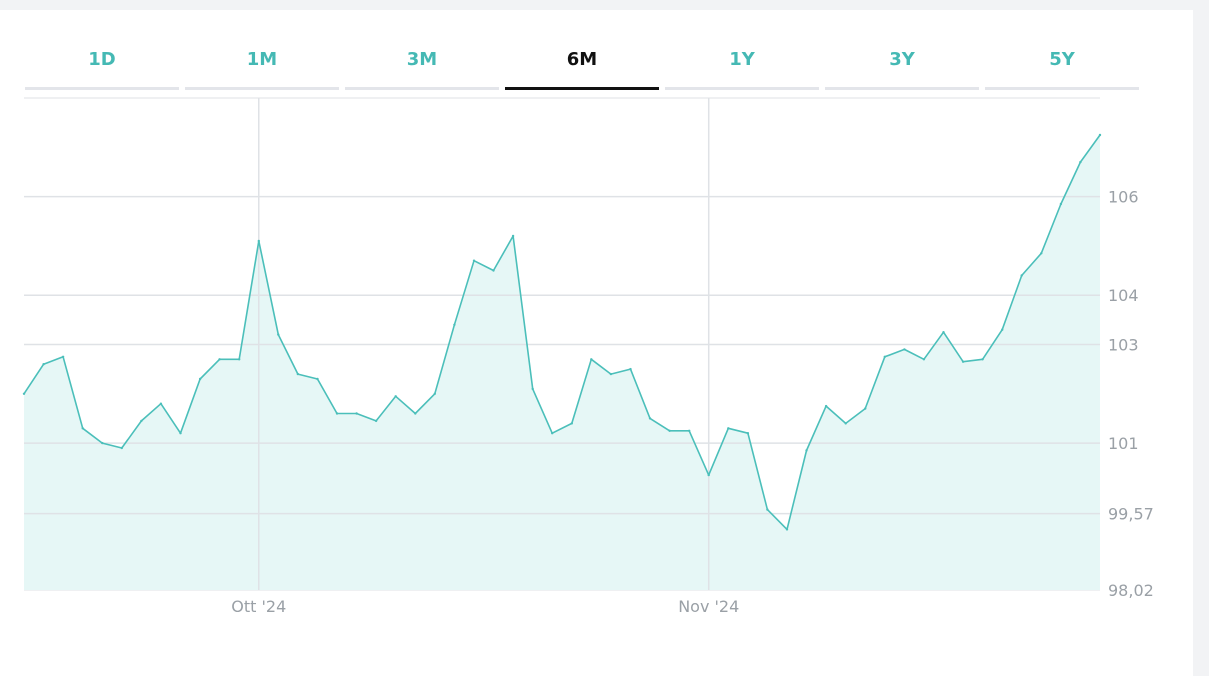 The height and width of the screenshot is (676, 1209). I want to click on tab-1y: 1Y, so click(742, 64).